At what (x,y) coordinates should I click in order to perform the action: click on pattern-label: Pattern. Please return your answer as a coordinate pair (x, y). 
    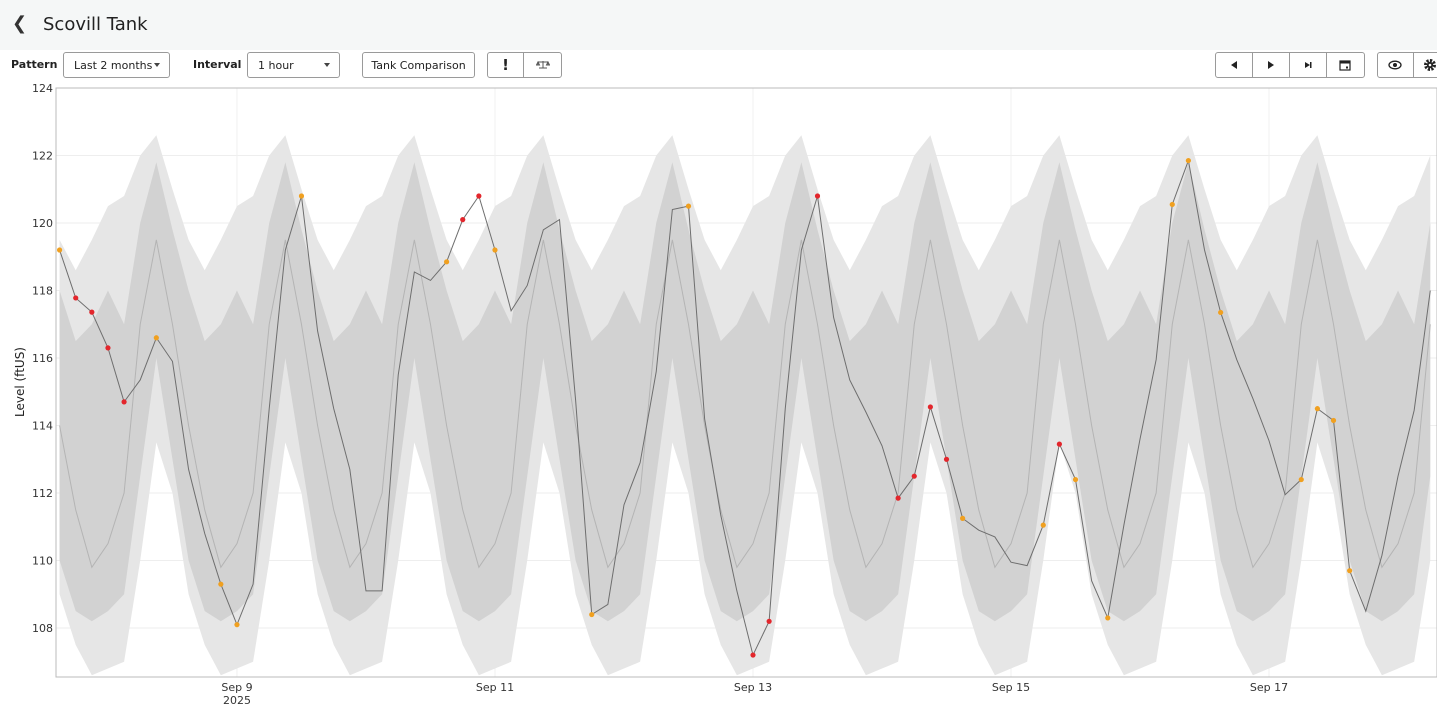
    Looking at the image, I should click on (34, 64).